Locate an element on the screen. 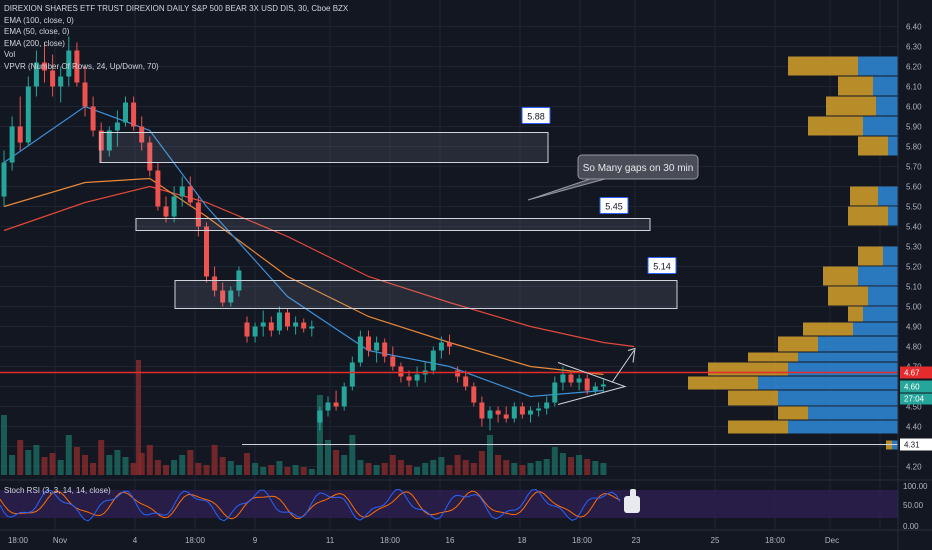 Image resolution: width=932 pixels, height=550 pixels. price-tick: 5.60 is located at coordinates (914, 187).